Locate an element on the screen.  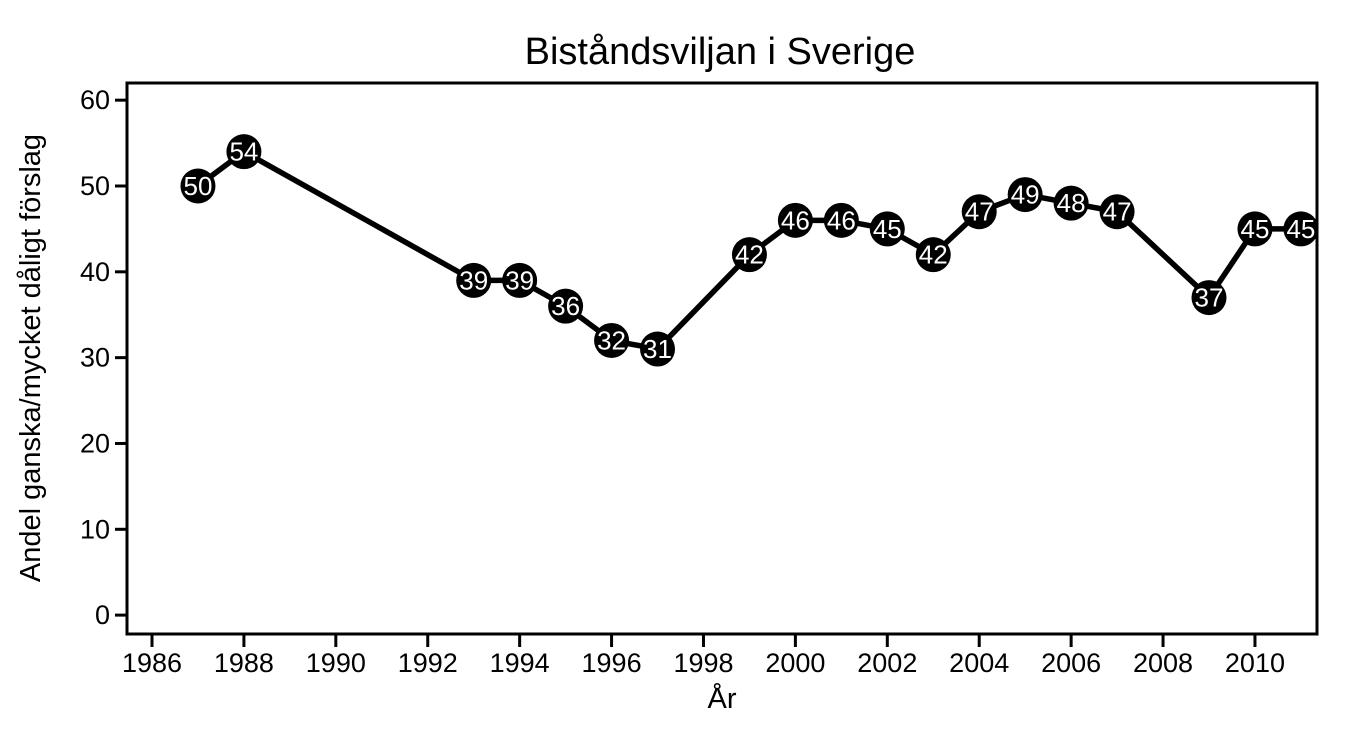
x-tick-label: 1986 is located at coordinates (152, 663).